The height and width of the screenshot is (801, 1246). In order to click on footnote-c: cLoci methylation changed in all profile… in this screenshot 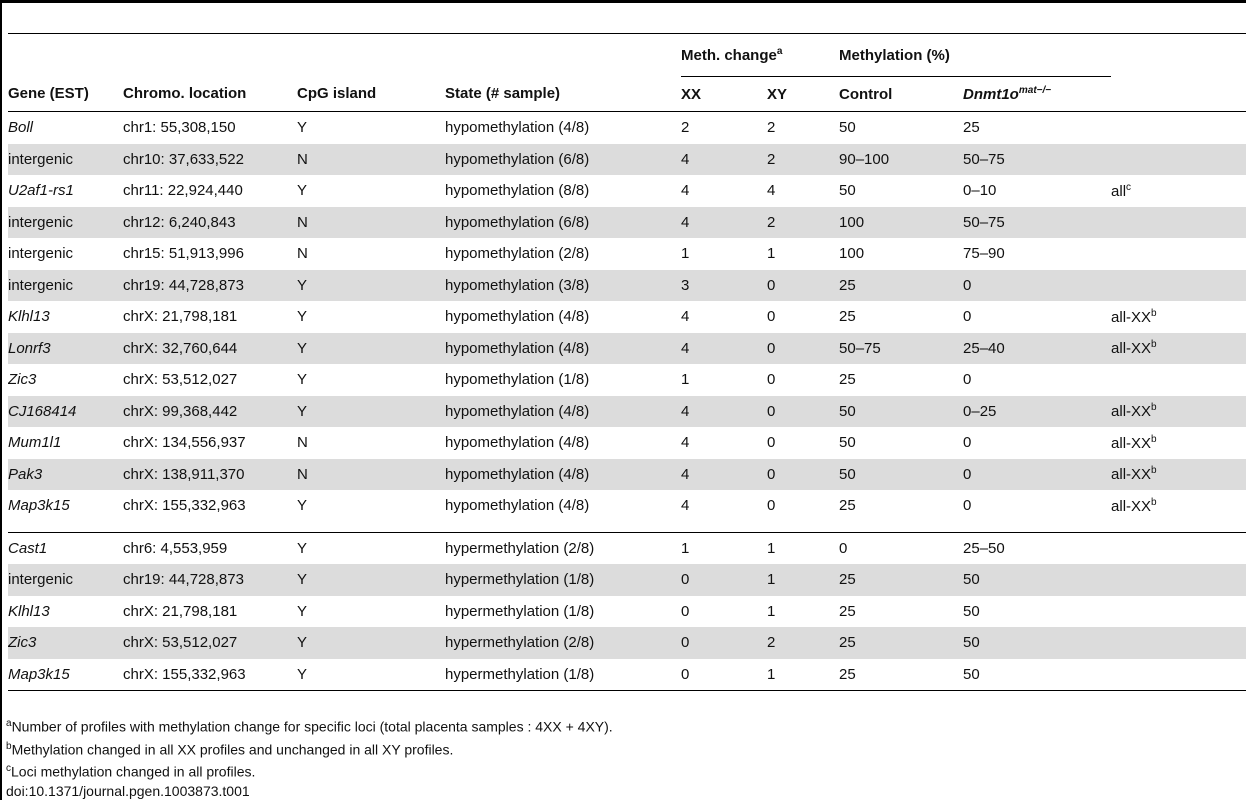, I will do `click(131, 771)`.